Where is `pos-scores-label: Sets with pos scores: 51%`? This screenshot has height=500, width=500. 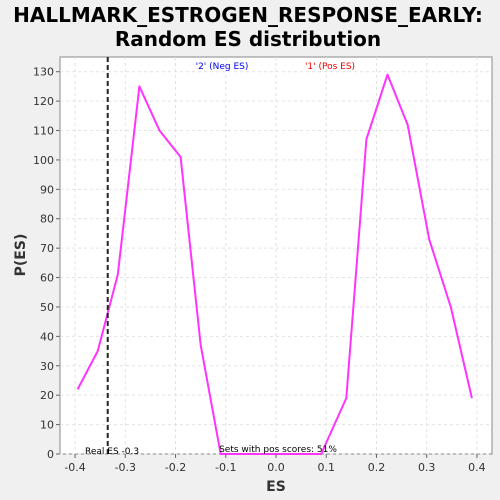 pos-scores-label: Sets with pos scores: 51% is located at coordinates (278, 450).